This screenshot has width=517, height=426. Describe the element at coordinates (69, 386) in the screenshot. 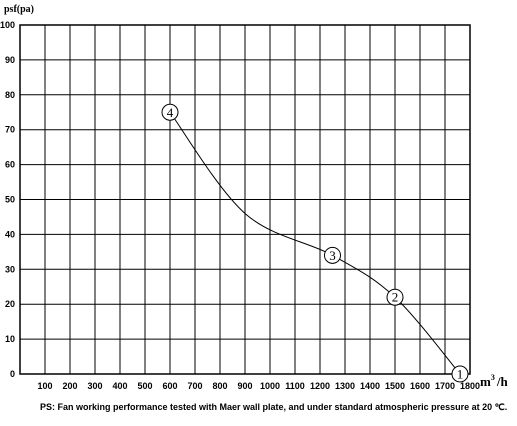

I see `x-tick-label: 200` at that location.